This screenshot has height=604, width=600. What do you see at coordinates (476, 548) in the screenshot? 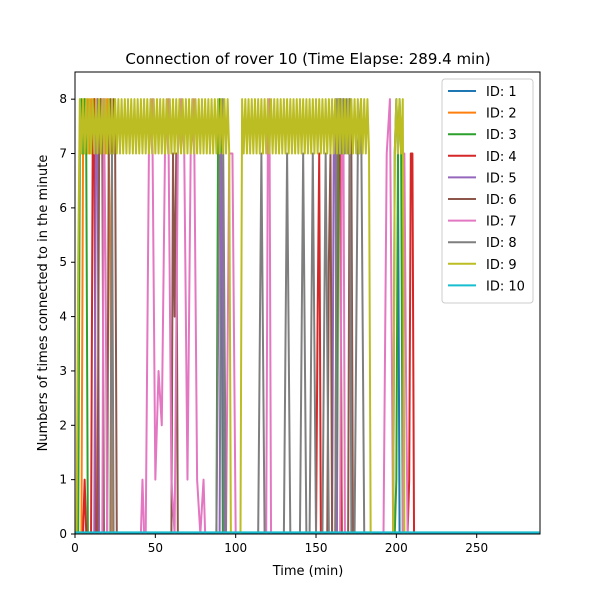
I see `x-tick-label: 250` at bounding box center [476, 548].